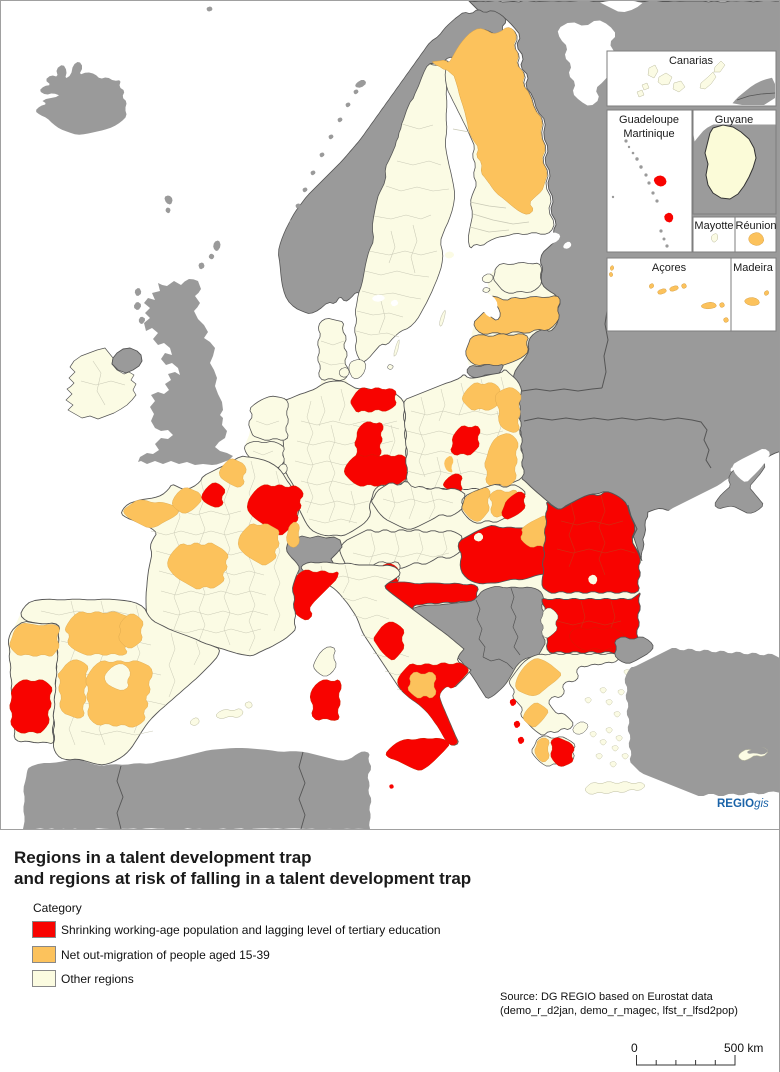  What do you see at coordinates (648, 134) in the screenshot?
I see `svg-text: Martinique` at bounding box center [648, 134].